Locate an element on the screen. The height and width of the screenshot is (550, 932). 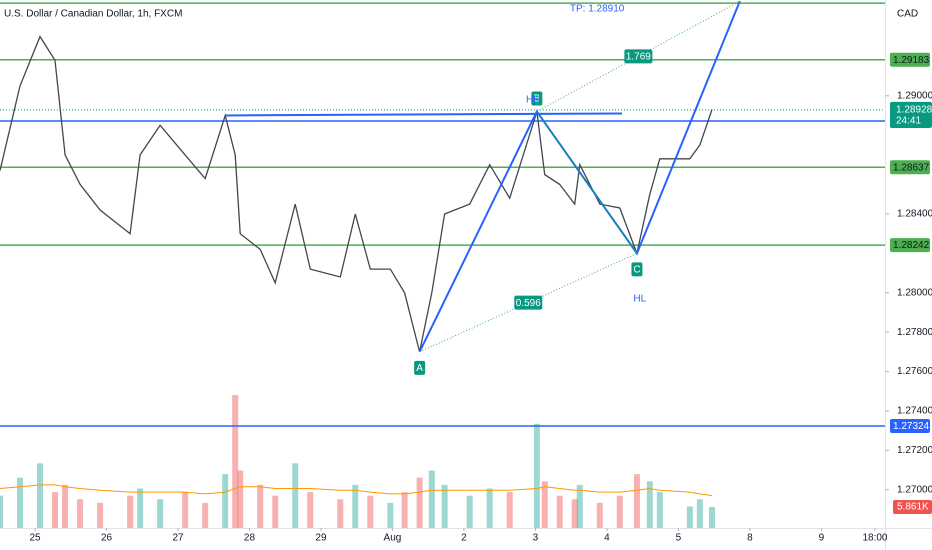
point-label: A is located at coordinates (419, 368).